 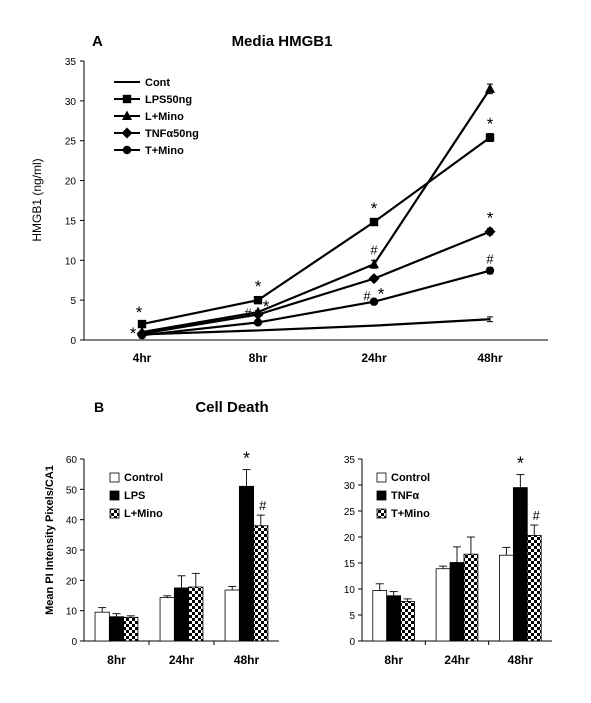 I want to click on legend-item: LPS, so click(x=127, y=496).